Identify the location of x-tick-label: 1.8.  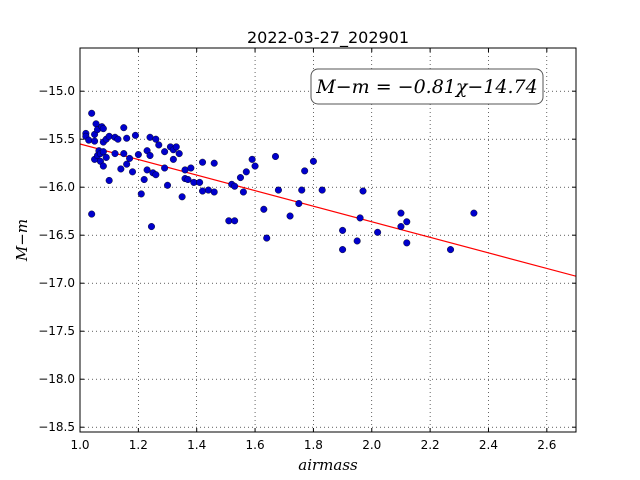
(313, 445).